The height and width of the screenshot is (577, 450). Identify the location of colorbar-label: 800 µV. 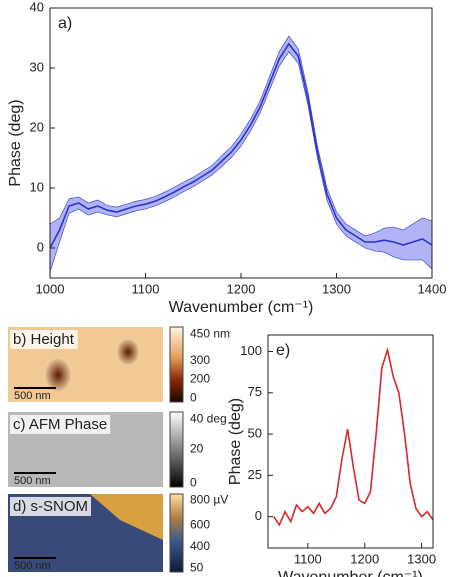
(209, 499).